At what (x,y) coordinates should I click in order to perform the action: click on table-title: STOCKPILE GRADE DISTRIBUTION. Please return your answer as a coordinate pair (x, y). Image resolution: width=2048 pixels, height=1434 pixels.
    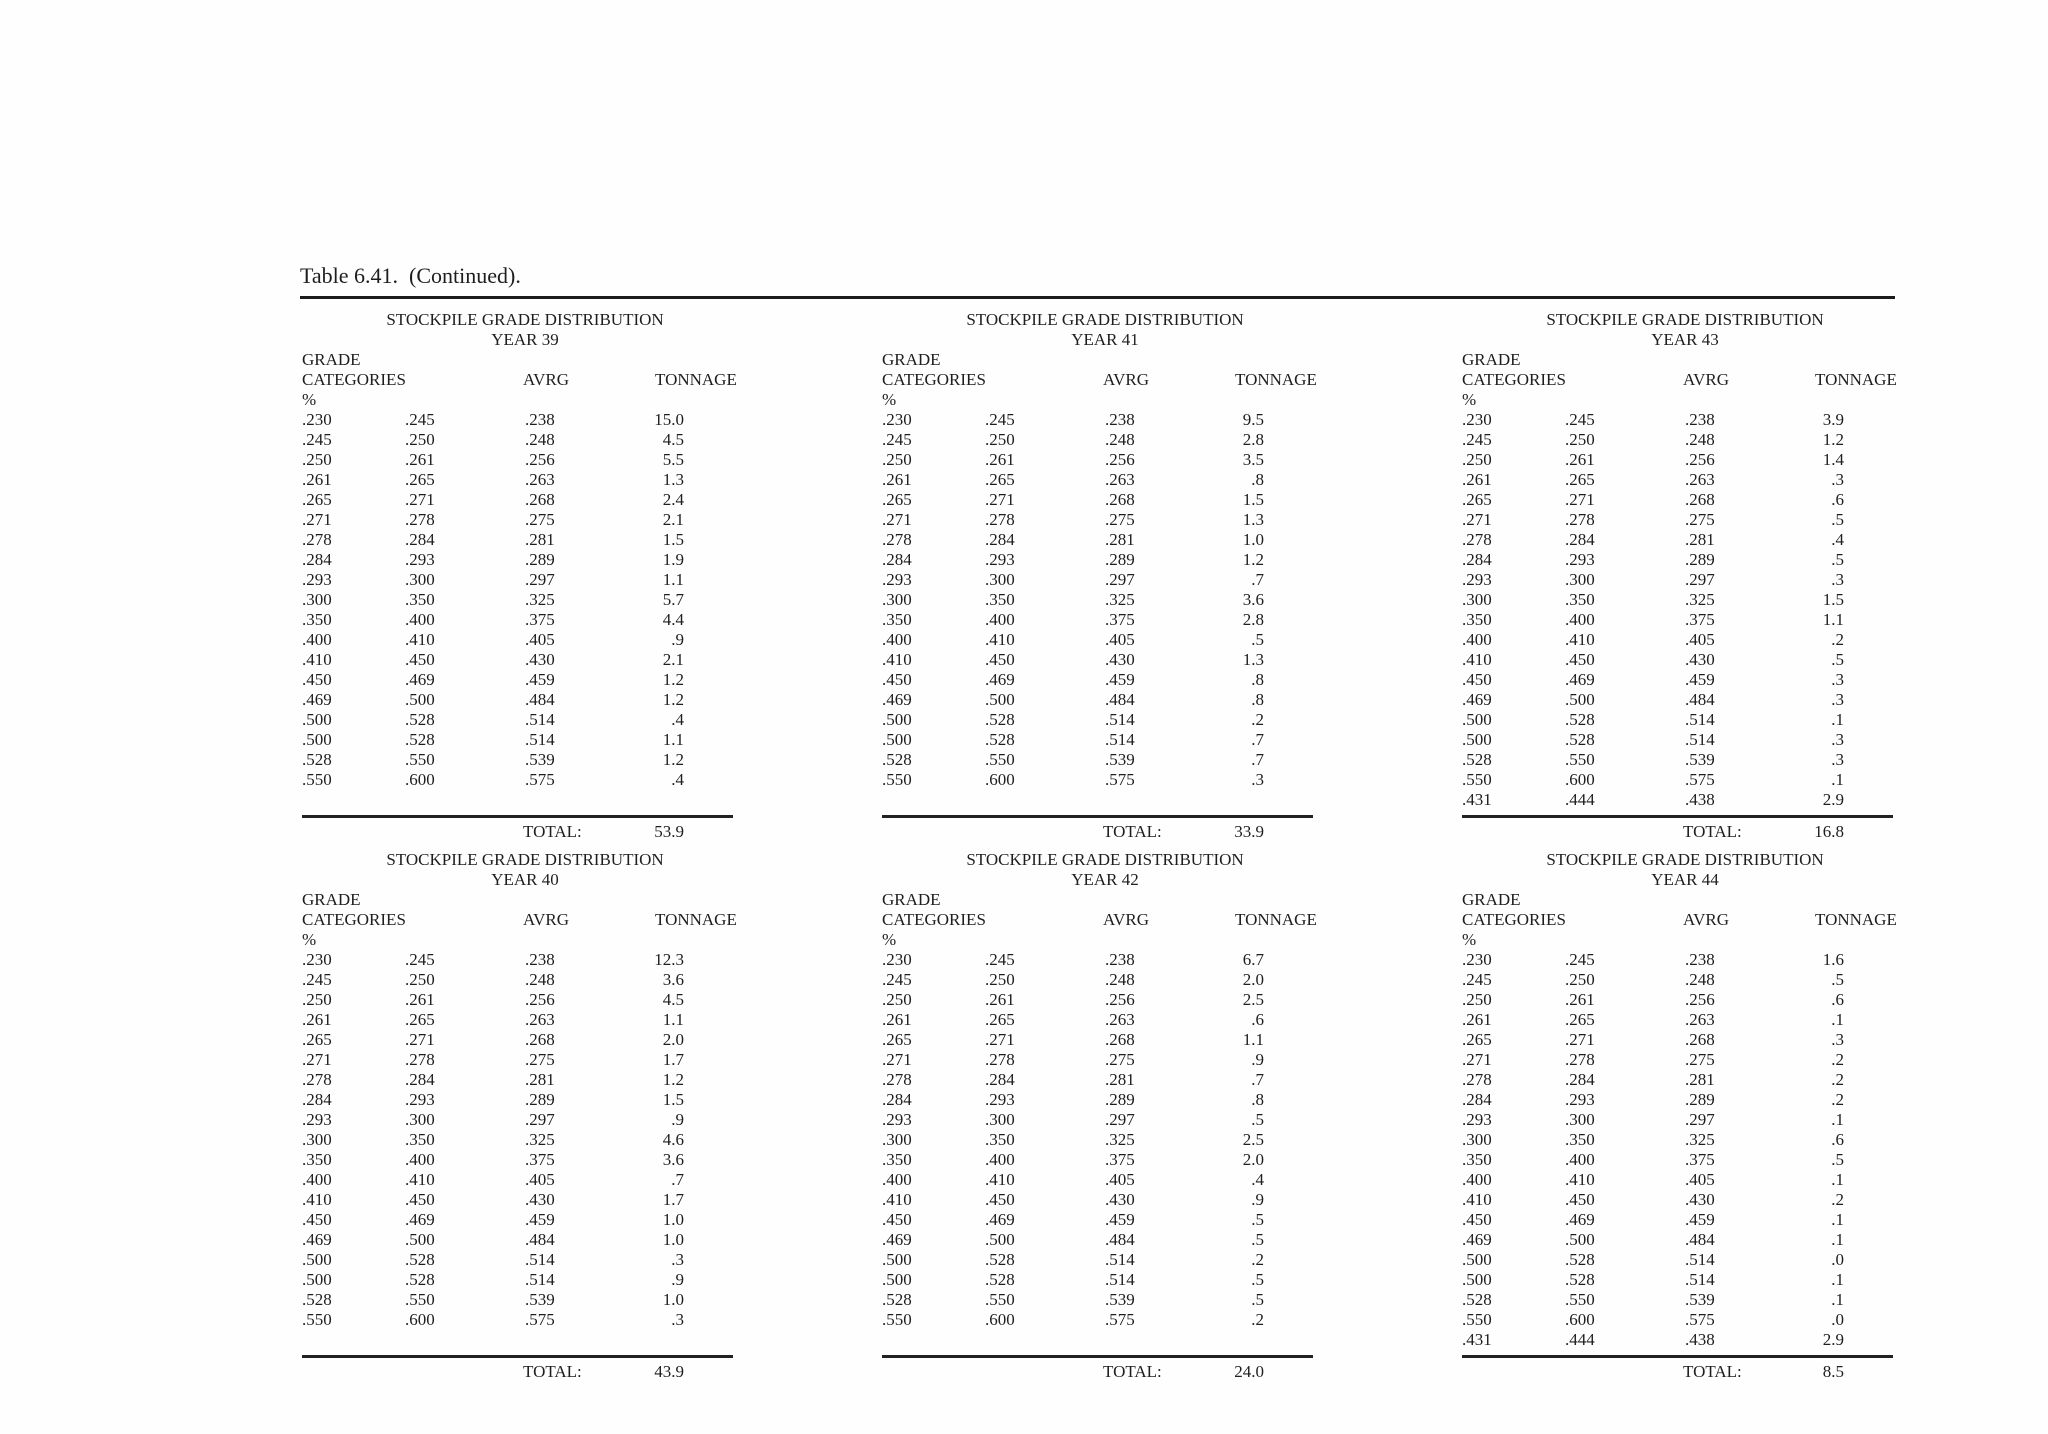
    Looking at the image, I should click on (1105, 859).